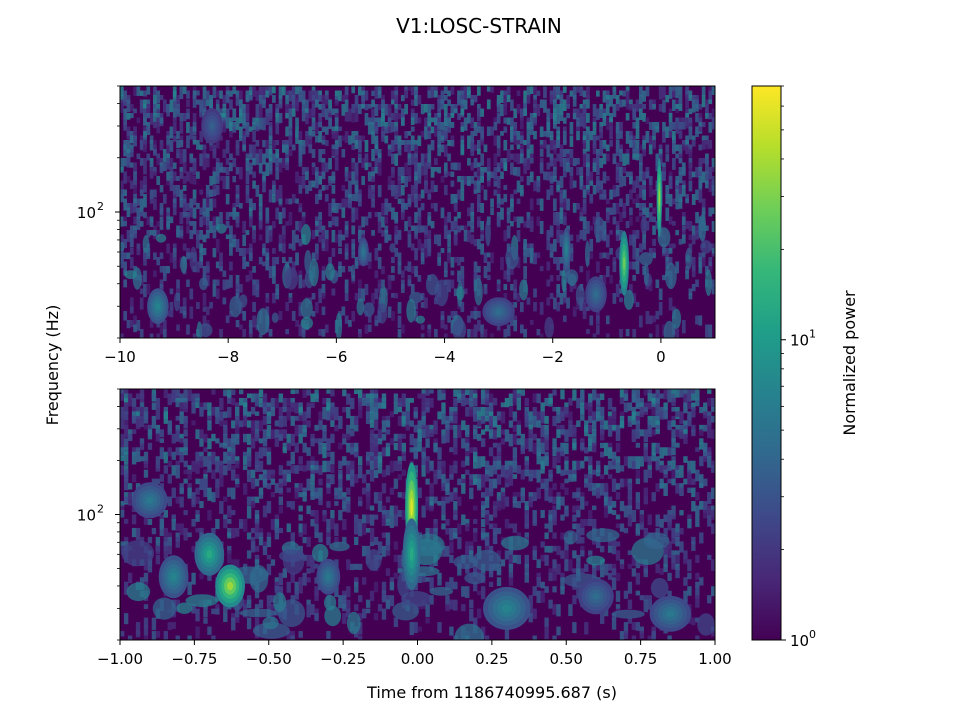 The image size is (960, 720). What do you see at coordinates (120, 357) in the screenshot?
I see `x-tick-label: −10` at bounding box center [120, 357].